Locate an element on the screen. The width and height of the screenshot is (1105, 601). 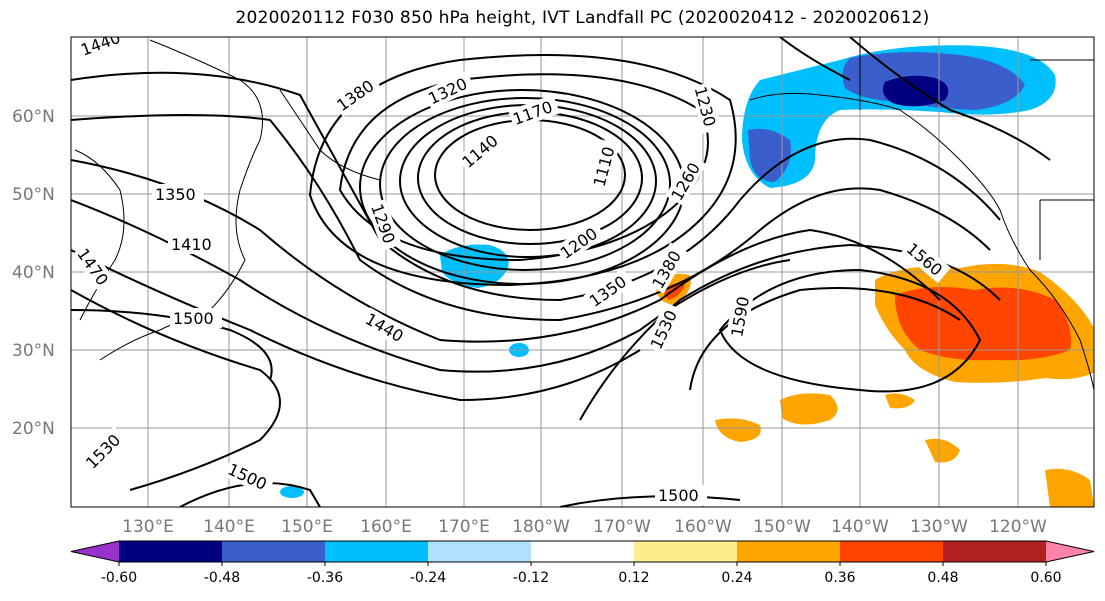
latitude-label: 20°N is located at coordinates (33, 429).